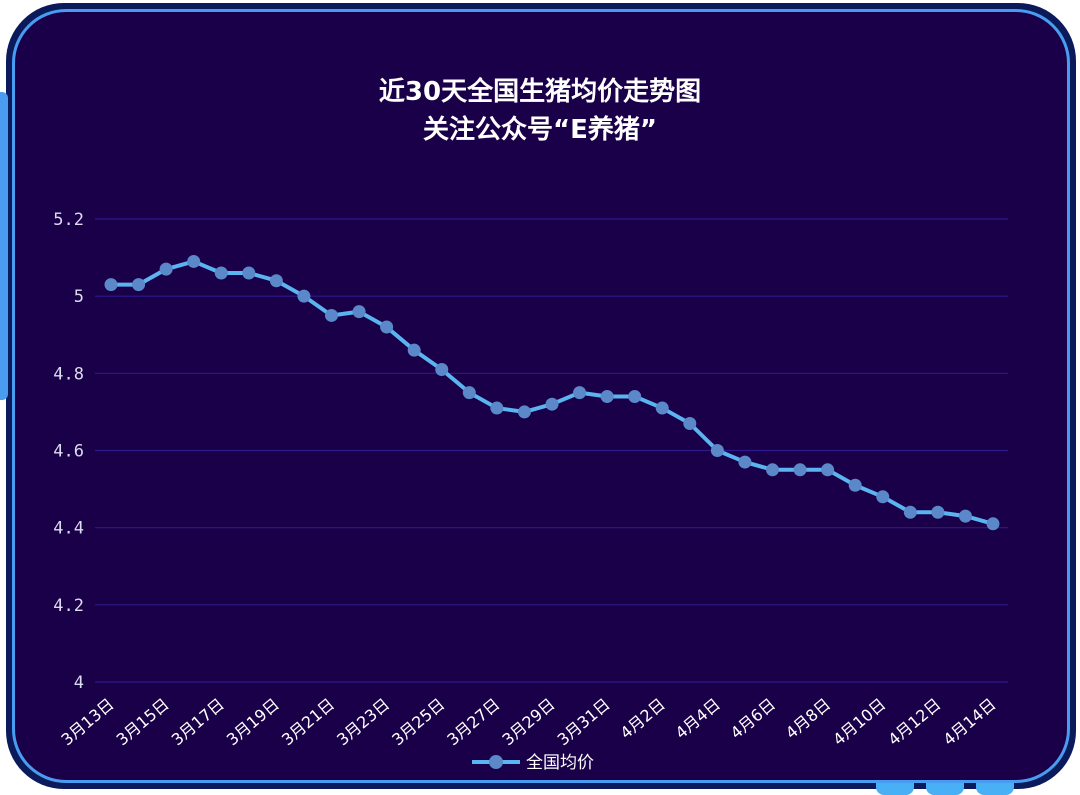  What do you see at coordinates (68, 374) in the screenshot?
I see `y-tick-label: 4.8` at bounding box center [68, 374].